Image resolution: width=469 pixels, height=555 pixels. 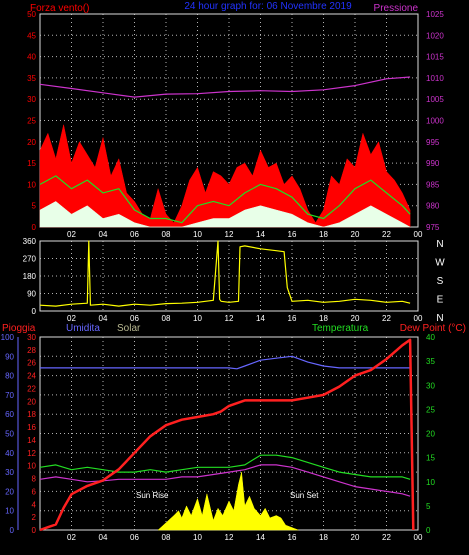 I want to click on pressure-y-tick-label: 1005, so click(x=435, y=99).